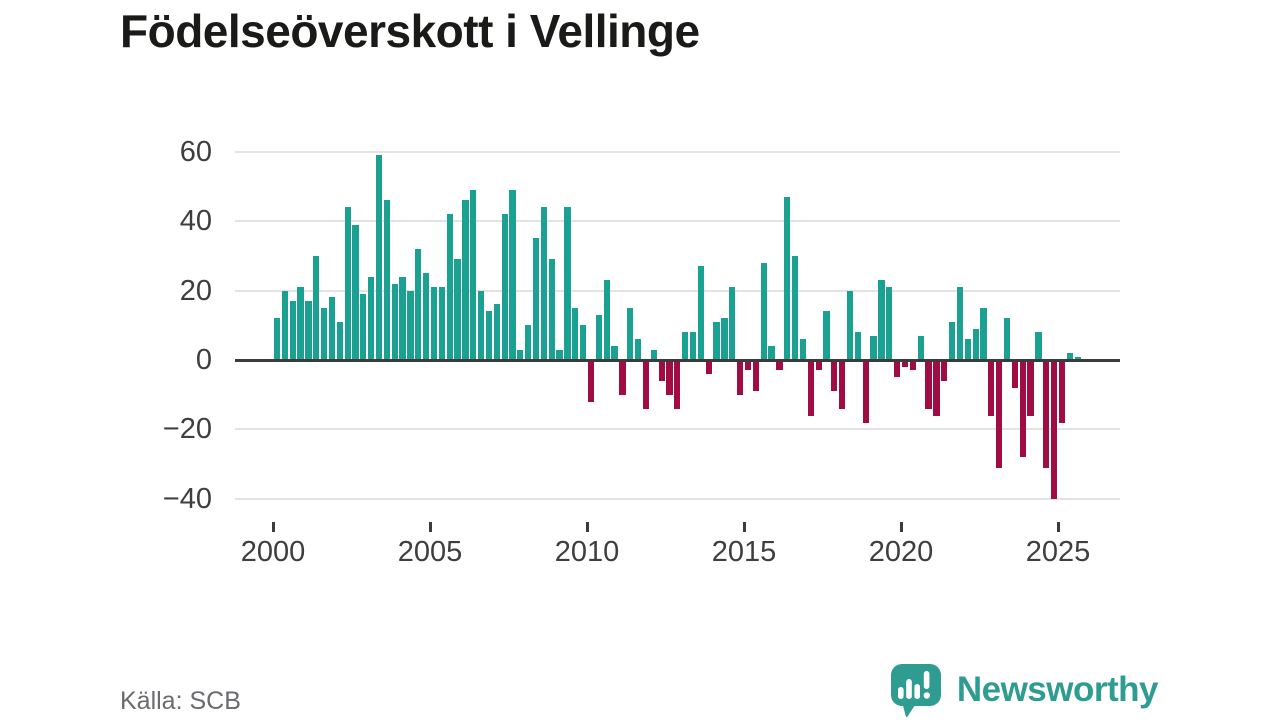  I want to click on newsworthy-bubble-icon, so click(915, 691).